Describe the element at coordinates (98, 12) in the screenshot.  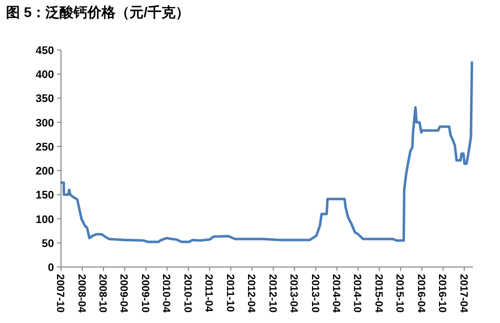
I see `title: 图 5：泛酸钙价格（元/千克）` at that location.